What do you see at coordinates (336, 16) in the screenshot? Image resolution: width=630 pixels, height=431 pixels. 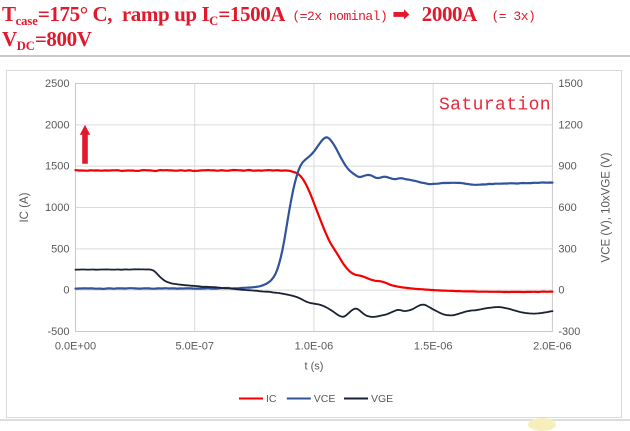 I see `title-segment-small: (=2x nominal)` at bounding box center [336, 16].